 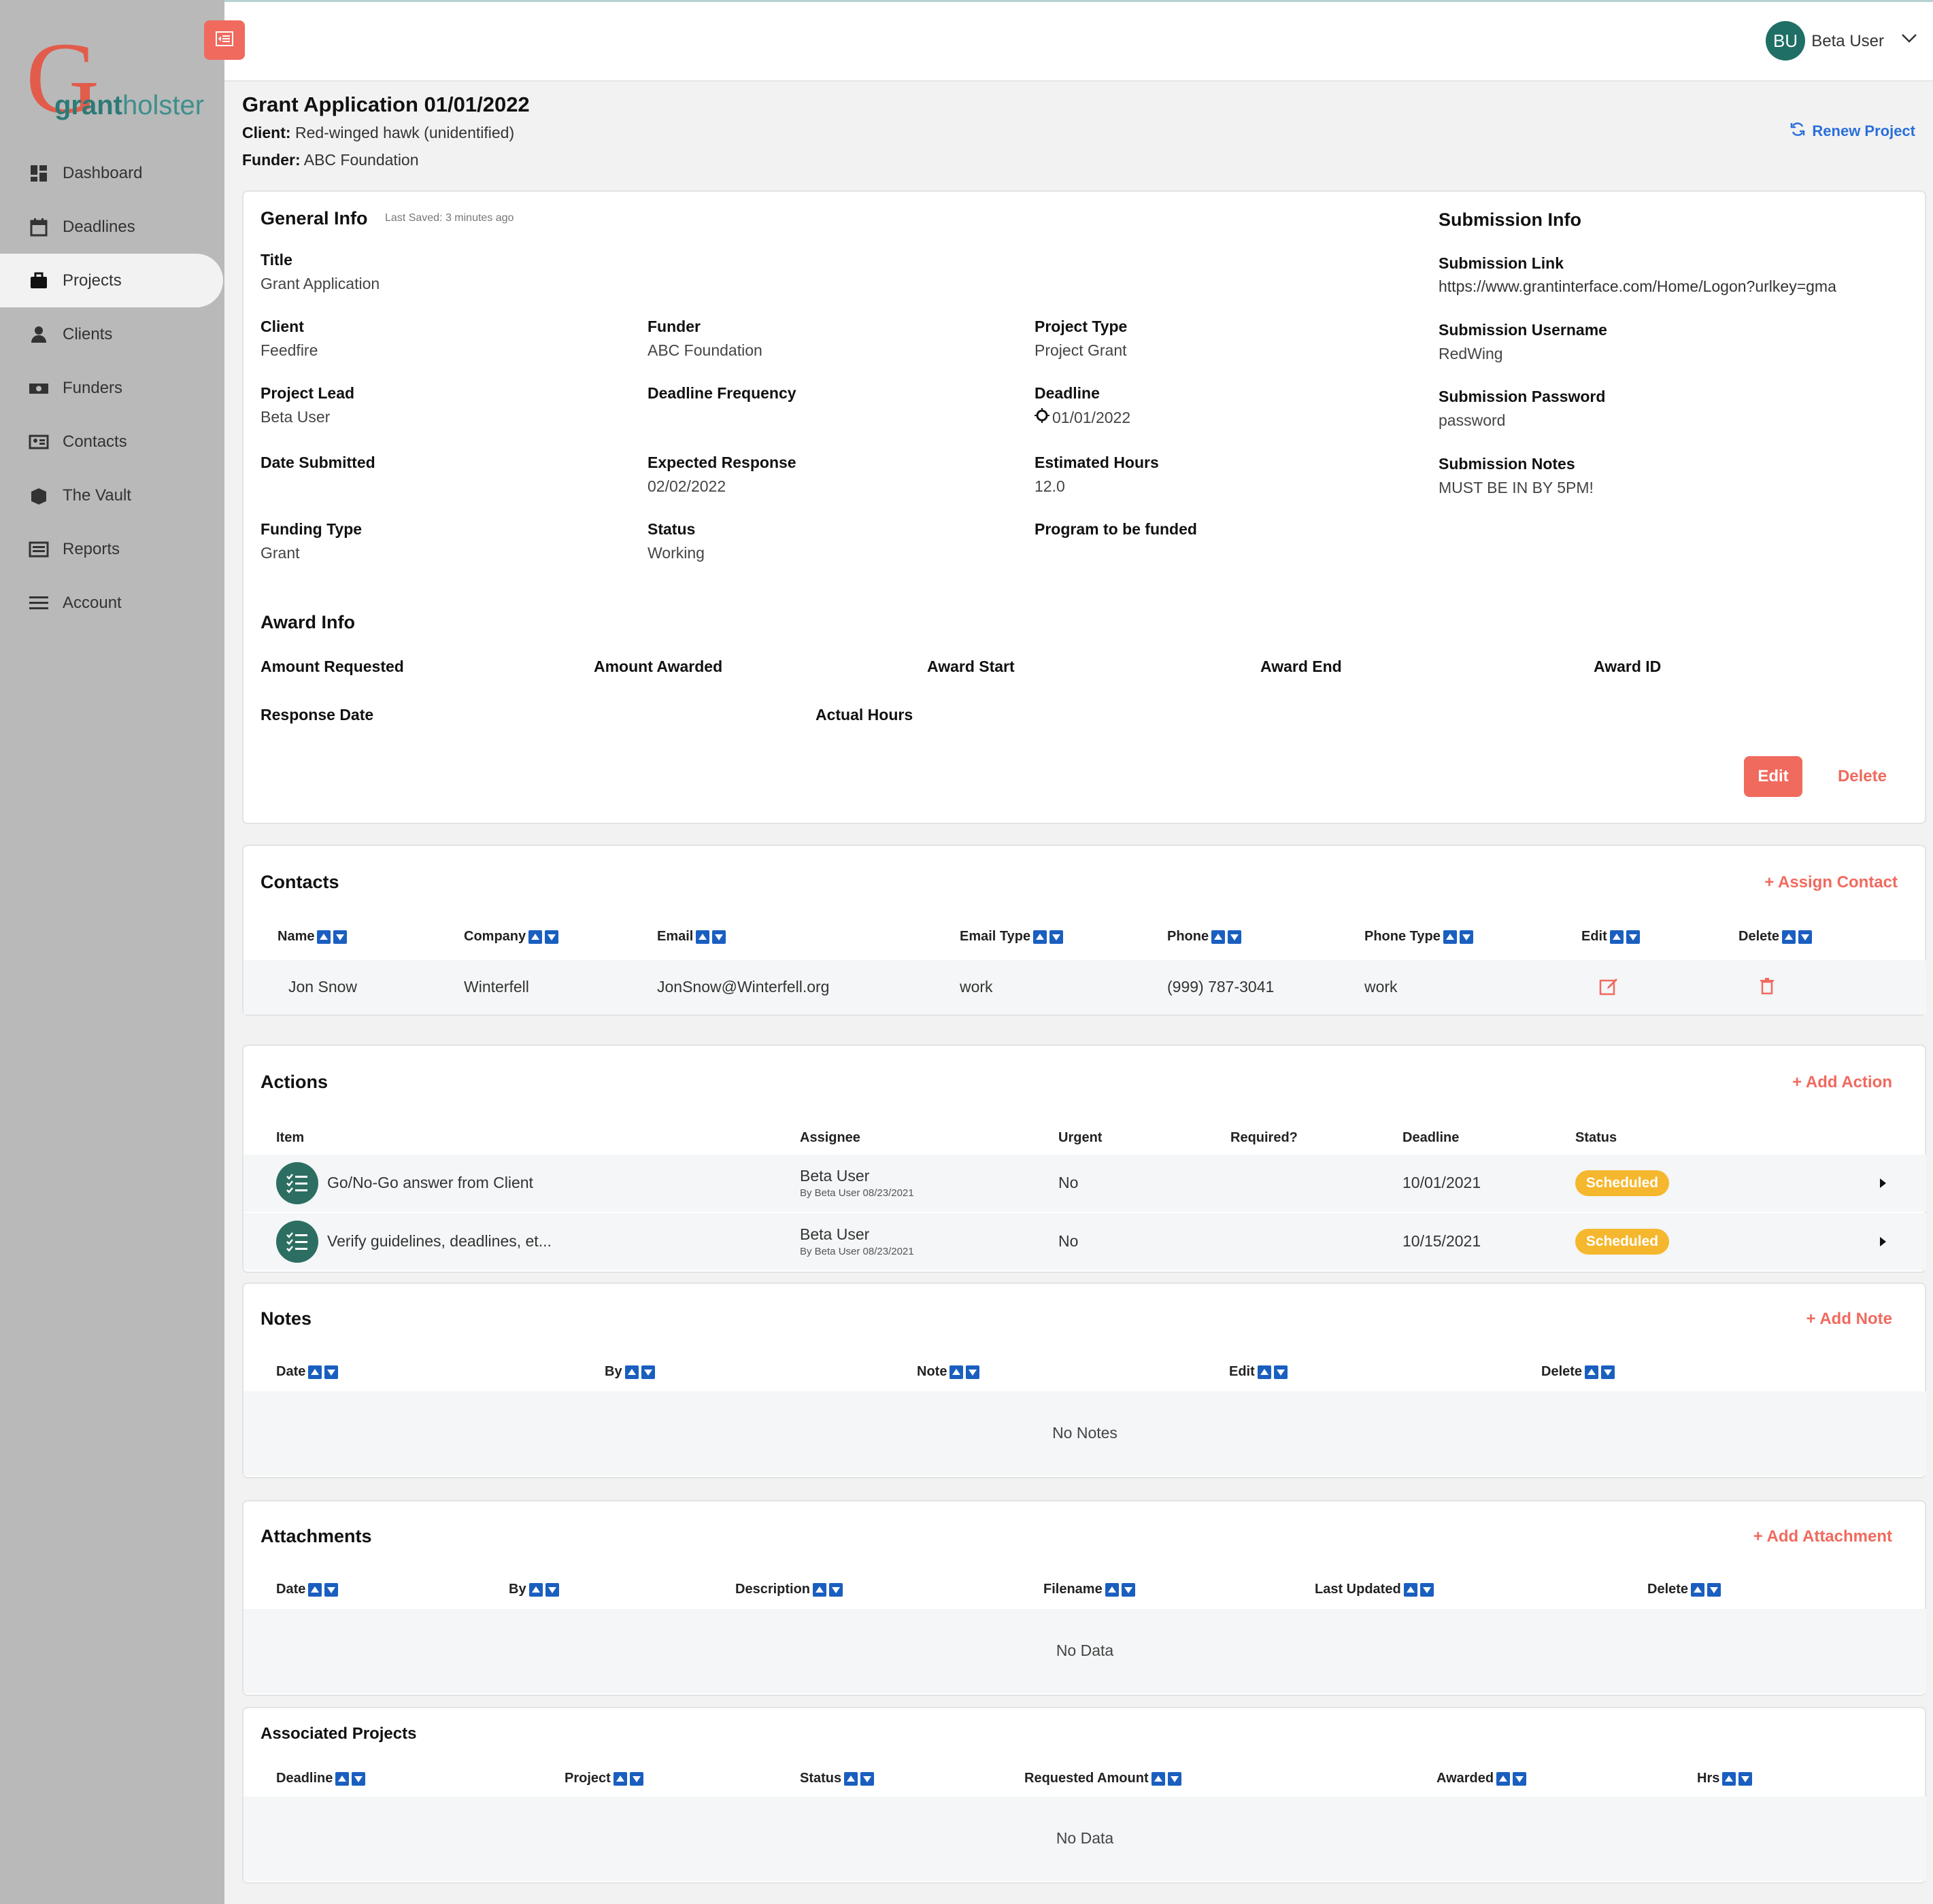 What do you see at coordinates (604, 1779) in the screenshot?
I see `column-header: Project` at bounding box center [604, 1779].